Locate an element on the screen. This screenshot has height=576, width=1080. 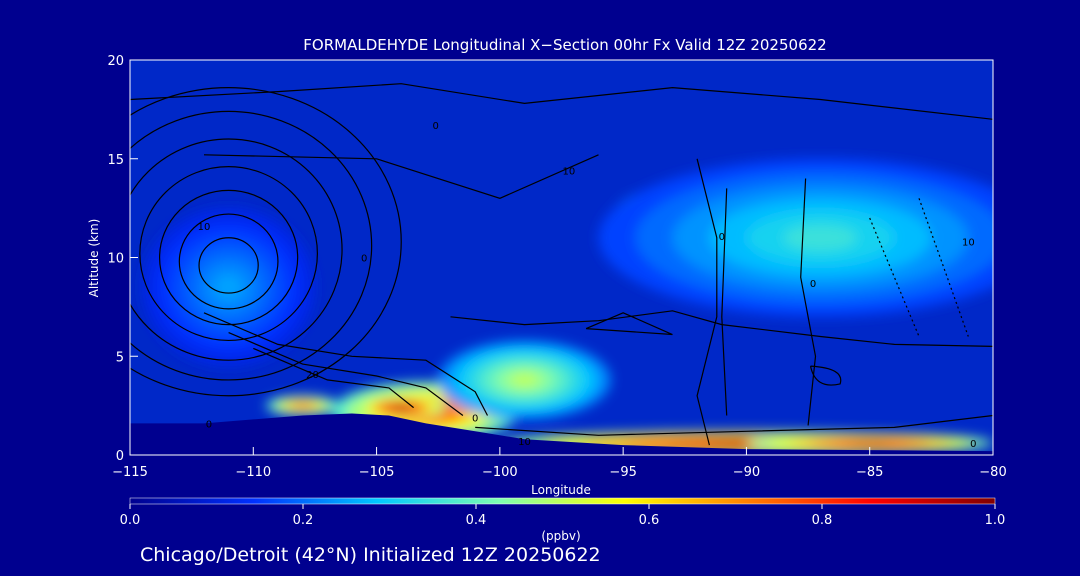
colorbar-tick-label: 0.6 is located at coordinates (649, 520).